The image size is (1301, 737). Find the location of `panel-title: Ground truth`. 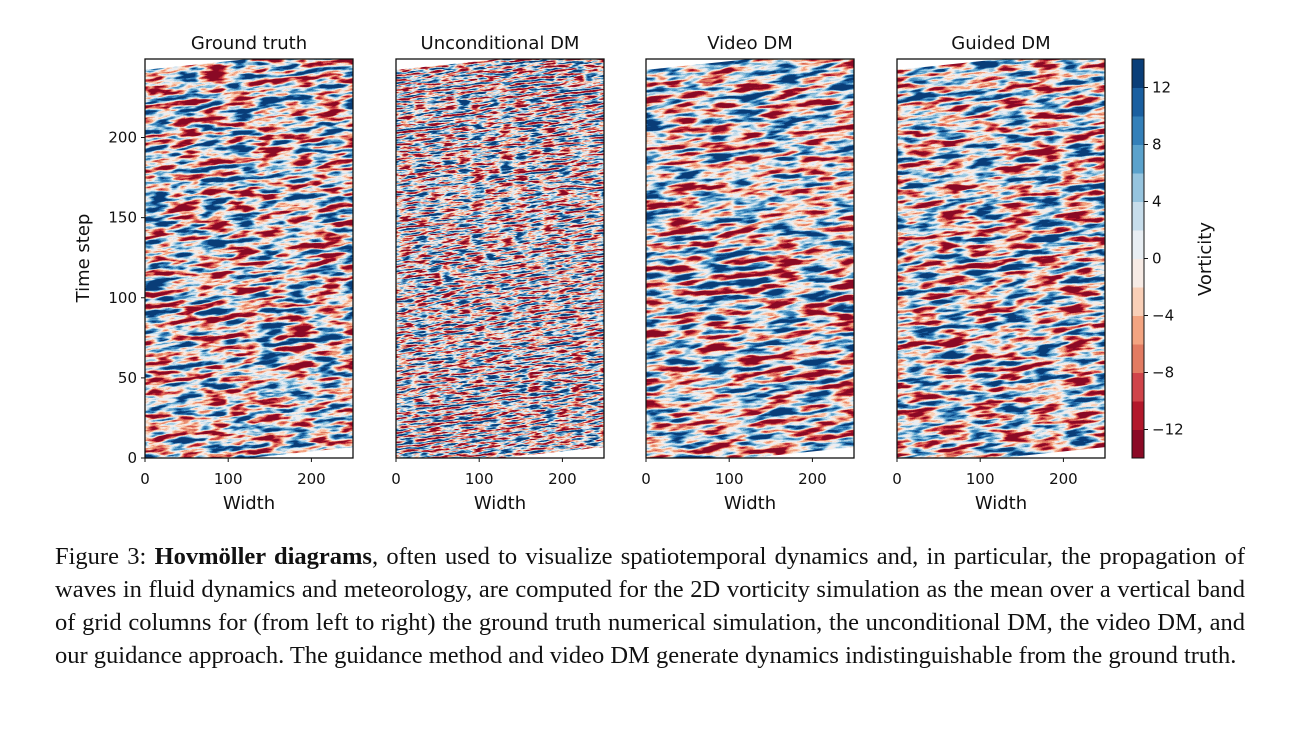

panel-title: Ground truth is located at coordinates (249, 43).